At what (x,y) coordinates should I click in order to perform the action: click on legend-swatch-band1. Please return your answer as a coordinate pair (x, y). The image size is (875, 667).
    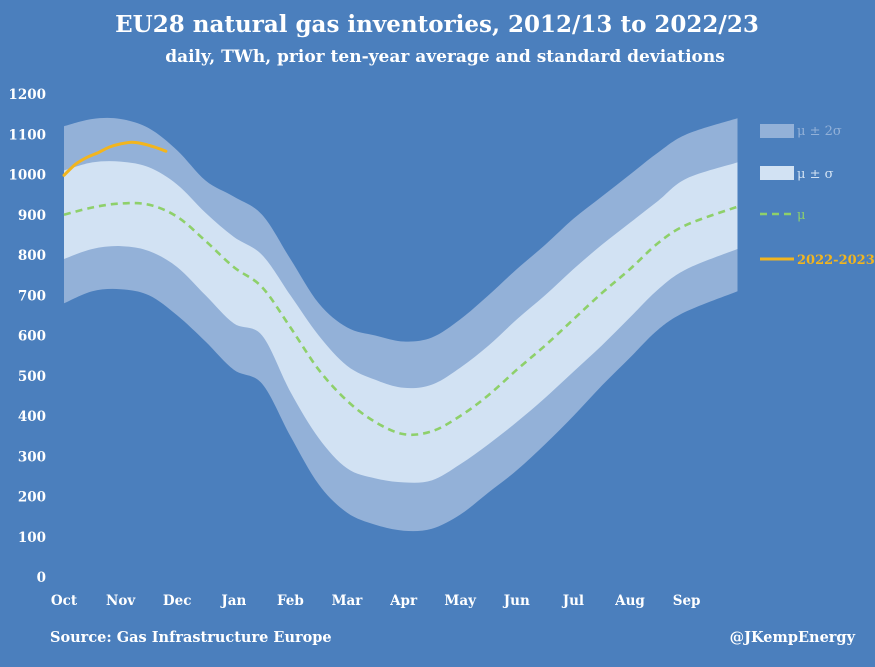
    Looking at the image, I should click on (777, 173).